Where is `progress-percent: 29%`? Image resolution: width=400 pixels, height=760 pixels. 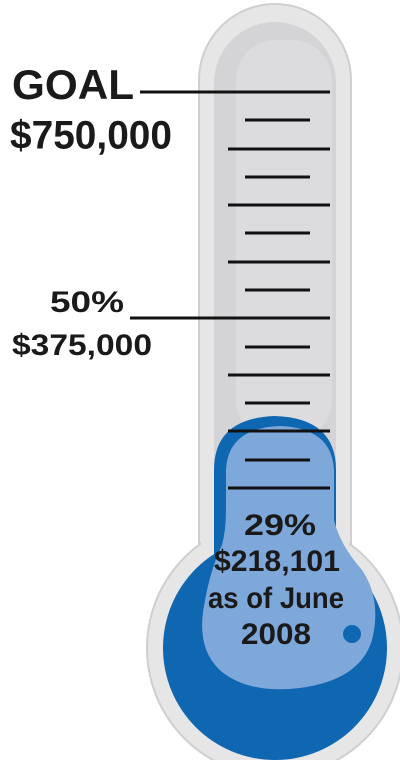
progress-percent: 29% is located at coordinates (280, 525).